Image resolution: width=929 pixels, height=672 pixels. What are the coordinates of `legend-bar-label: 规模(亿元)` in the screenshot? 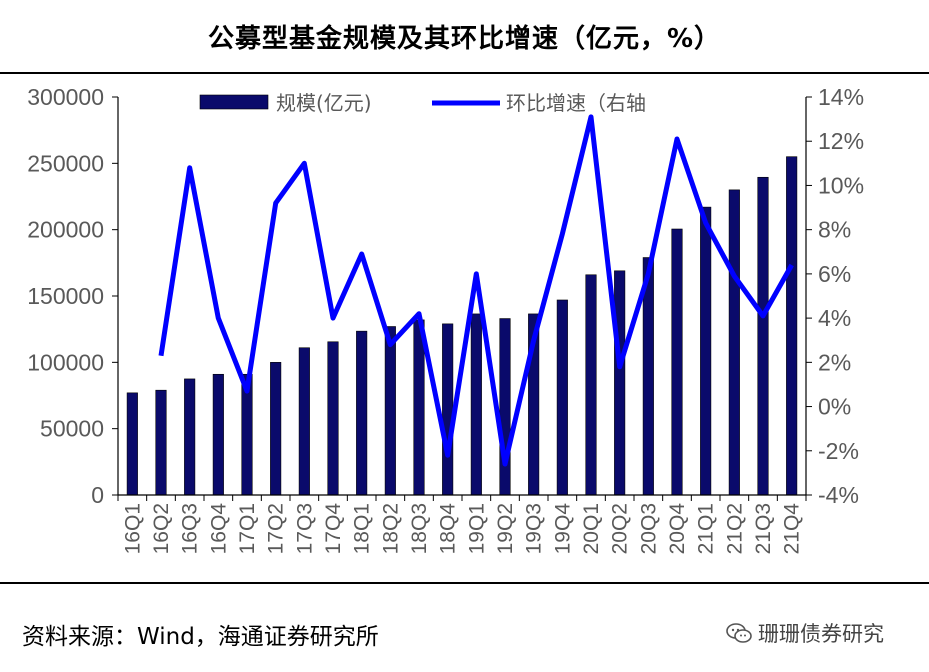 It's located at (324, 103).